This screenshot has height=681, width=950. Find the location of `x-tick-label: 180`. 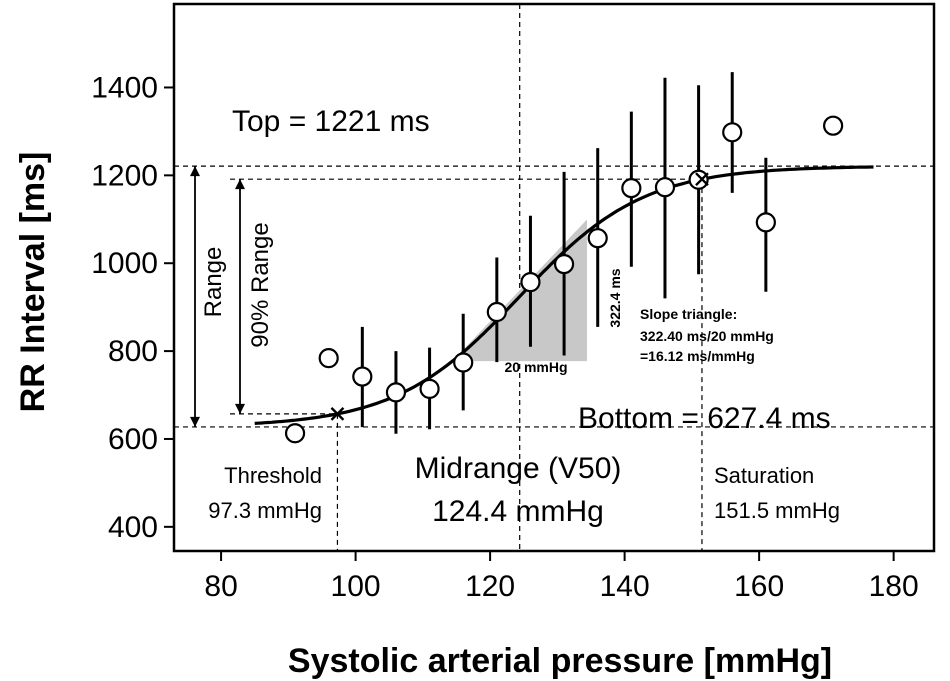

x-tick-label: 180 is located at coordinates (894, 586).